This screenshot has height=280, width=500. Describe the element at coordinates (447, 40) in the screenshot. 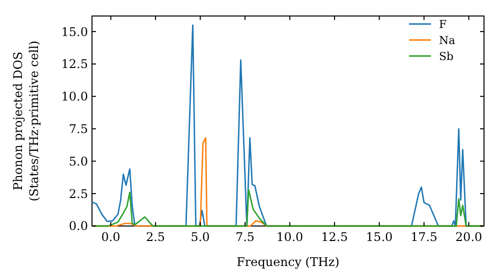

I see `legend-label: Na` at that location.